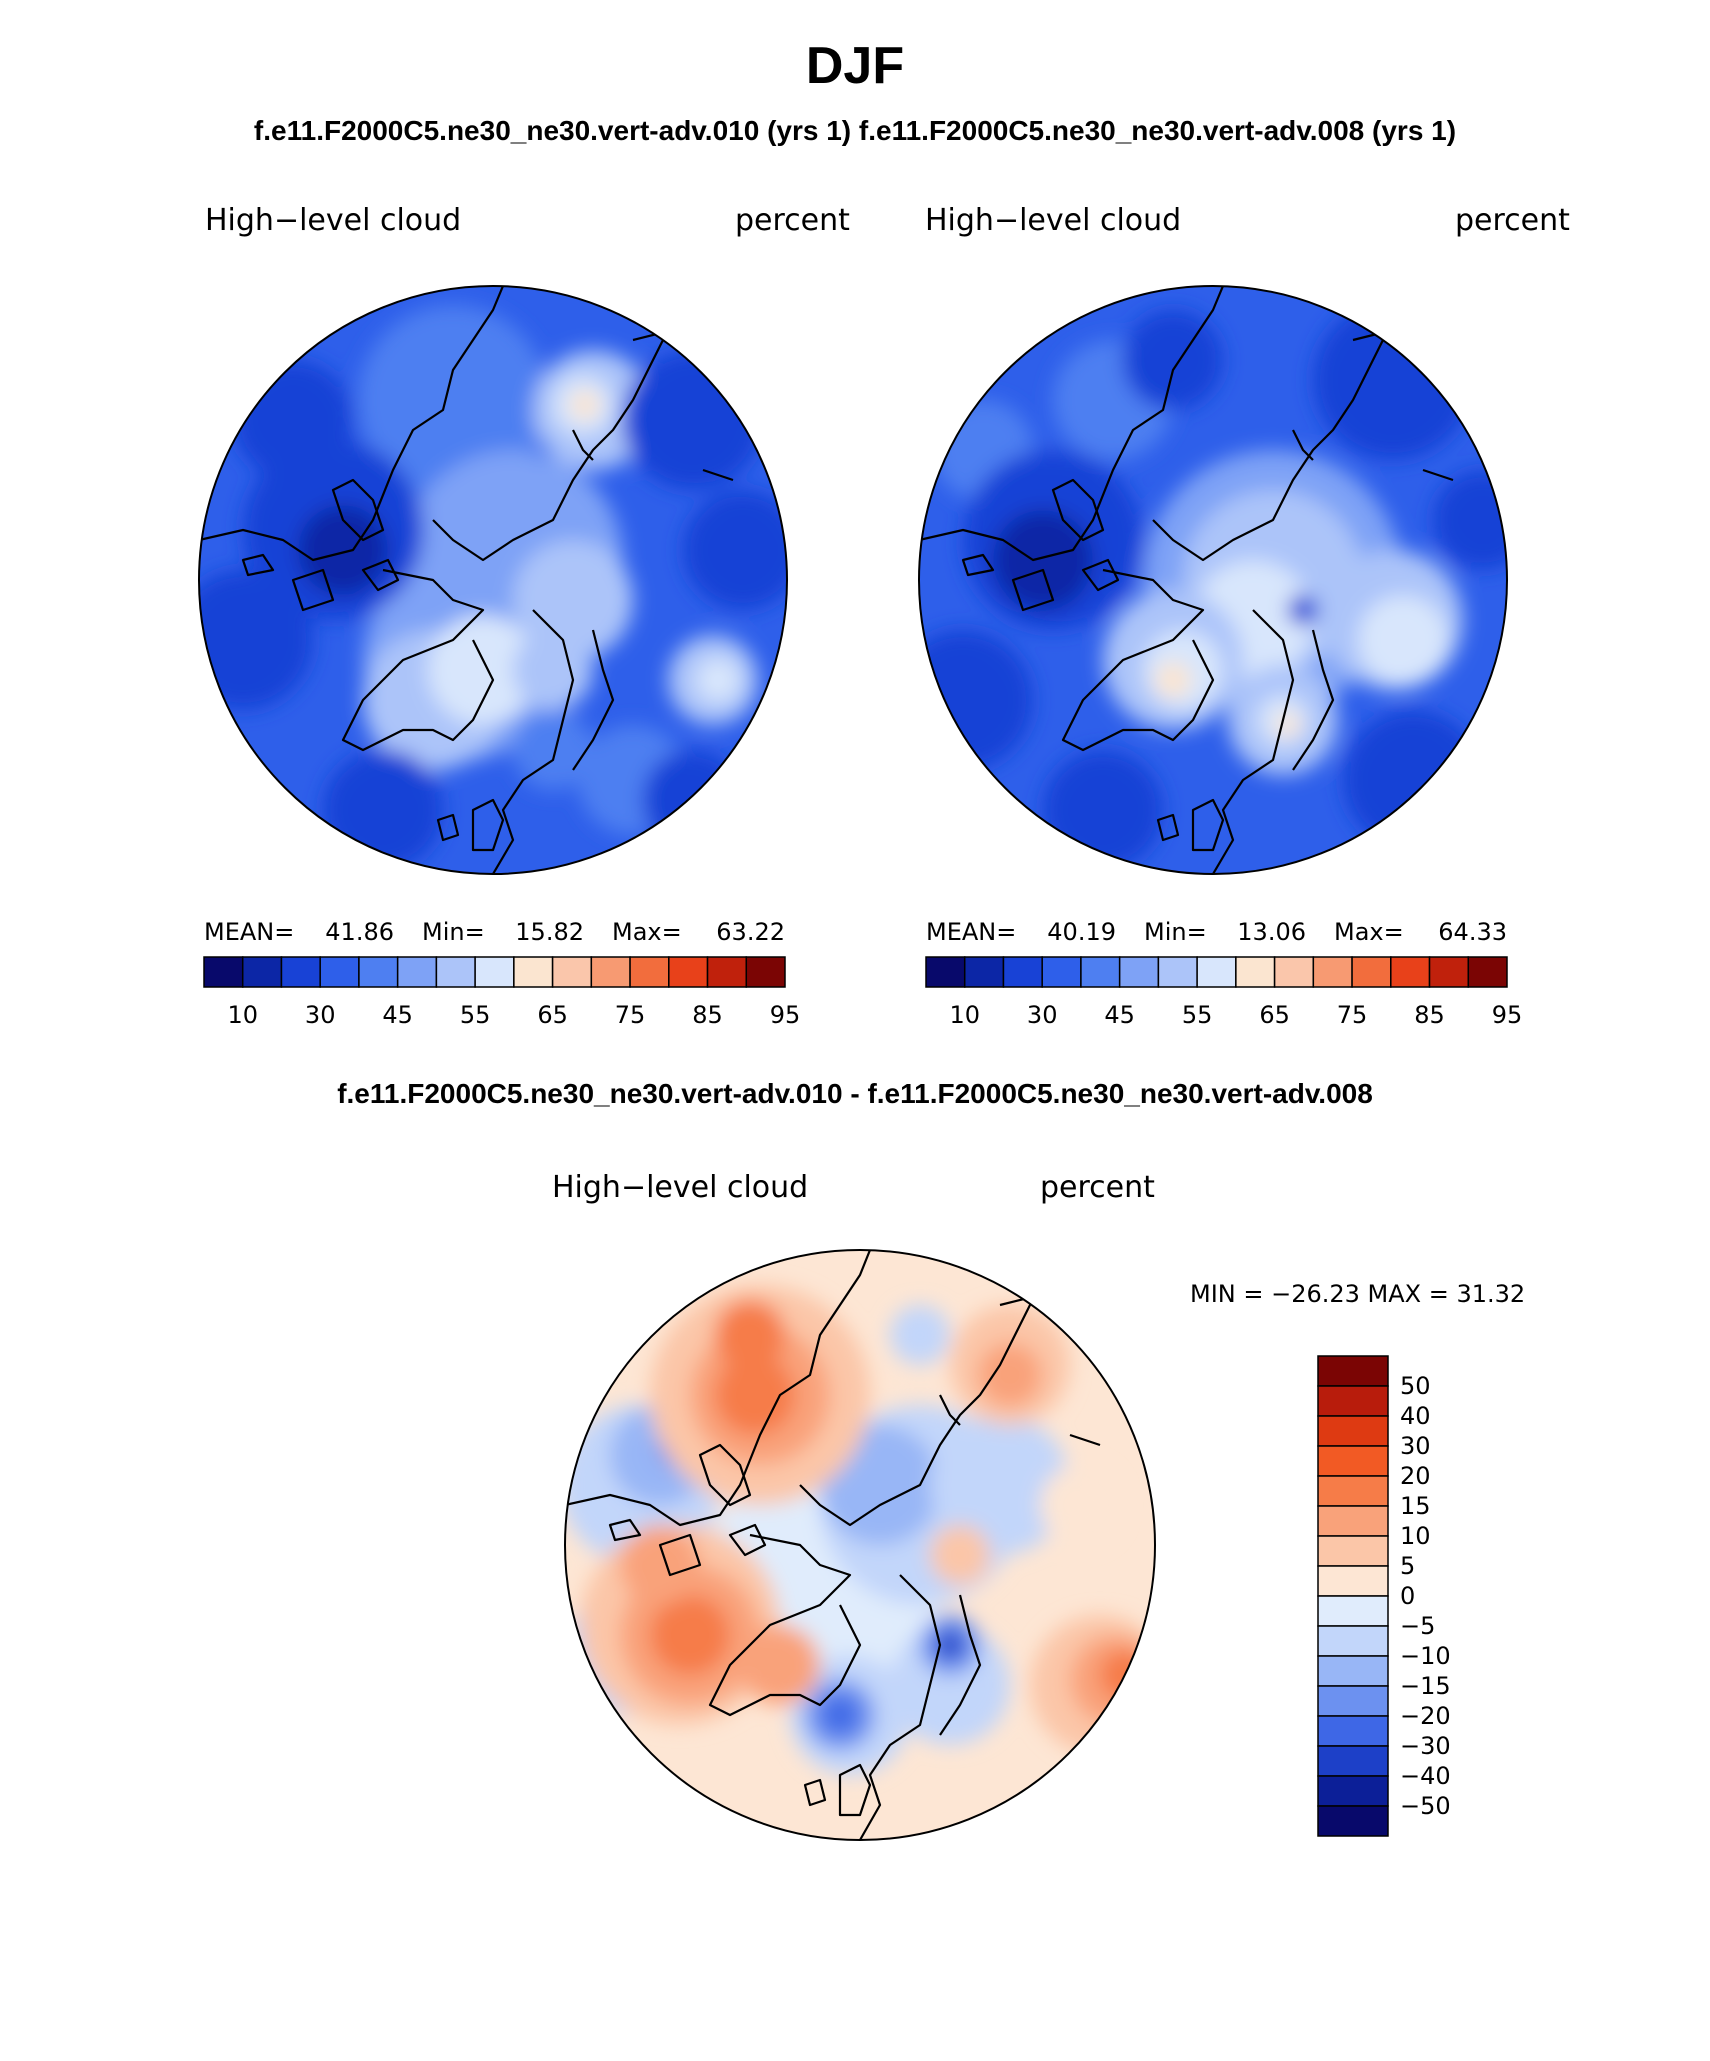 The height and width of the screenshot is (2061, 1710). I want to click on stat-max-value: 64.33, so click(1472, 932).